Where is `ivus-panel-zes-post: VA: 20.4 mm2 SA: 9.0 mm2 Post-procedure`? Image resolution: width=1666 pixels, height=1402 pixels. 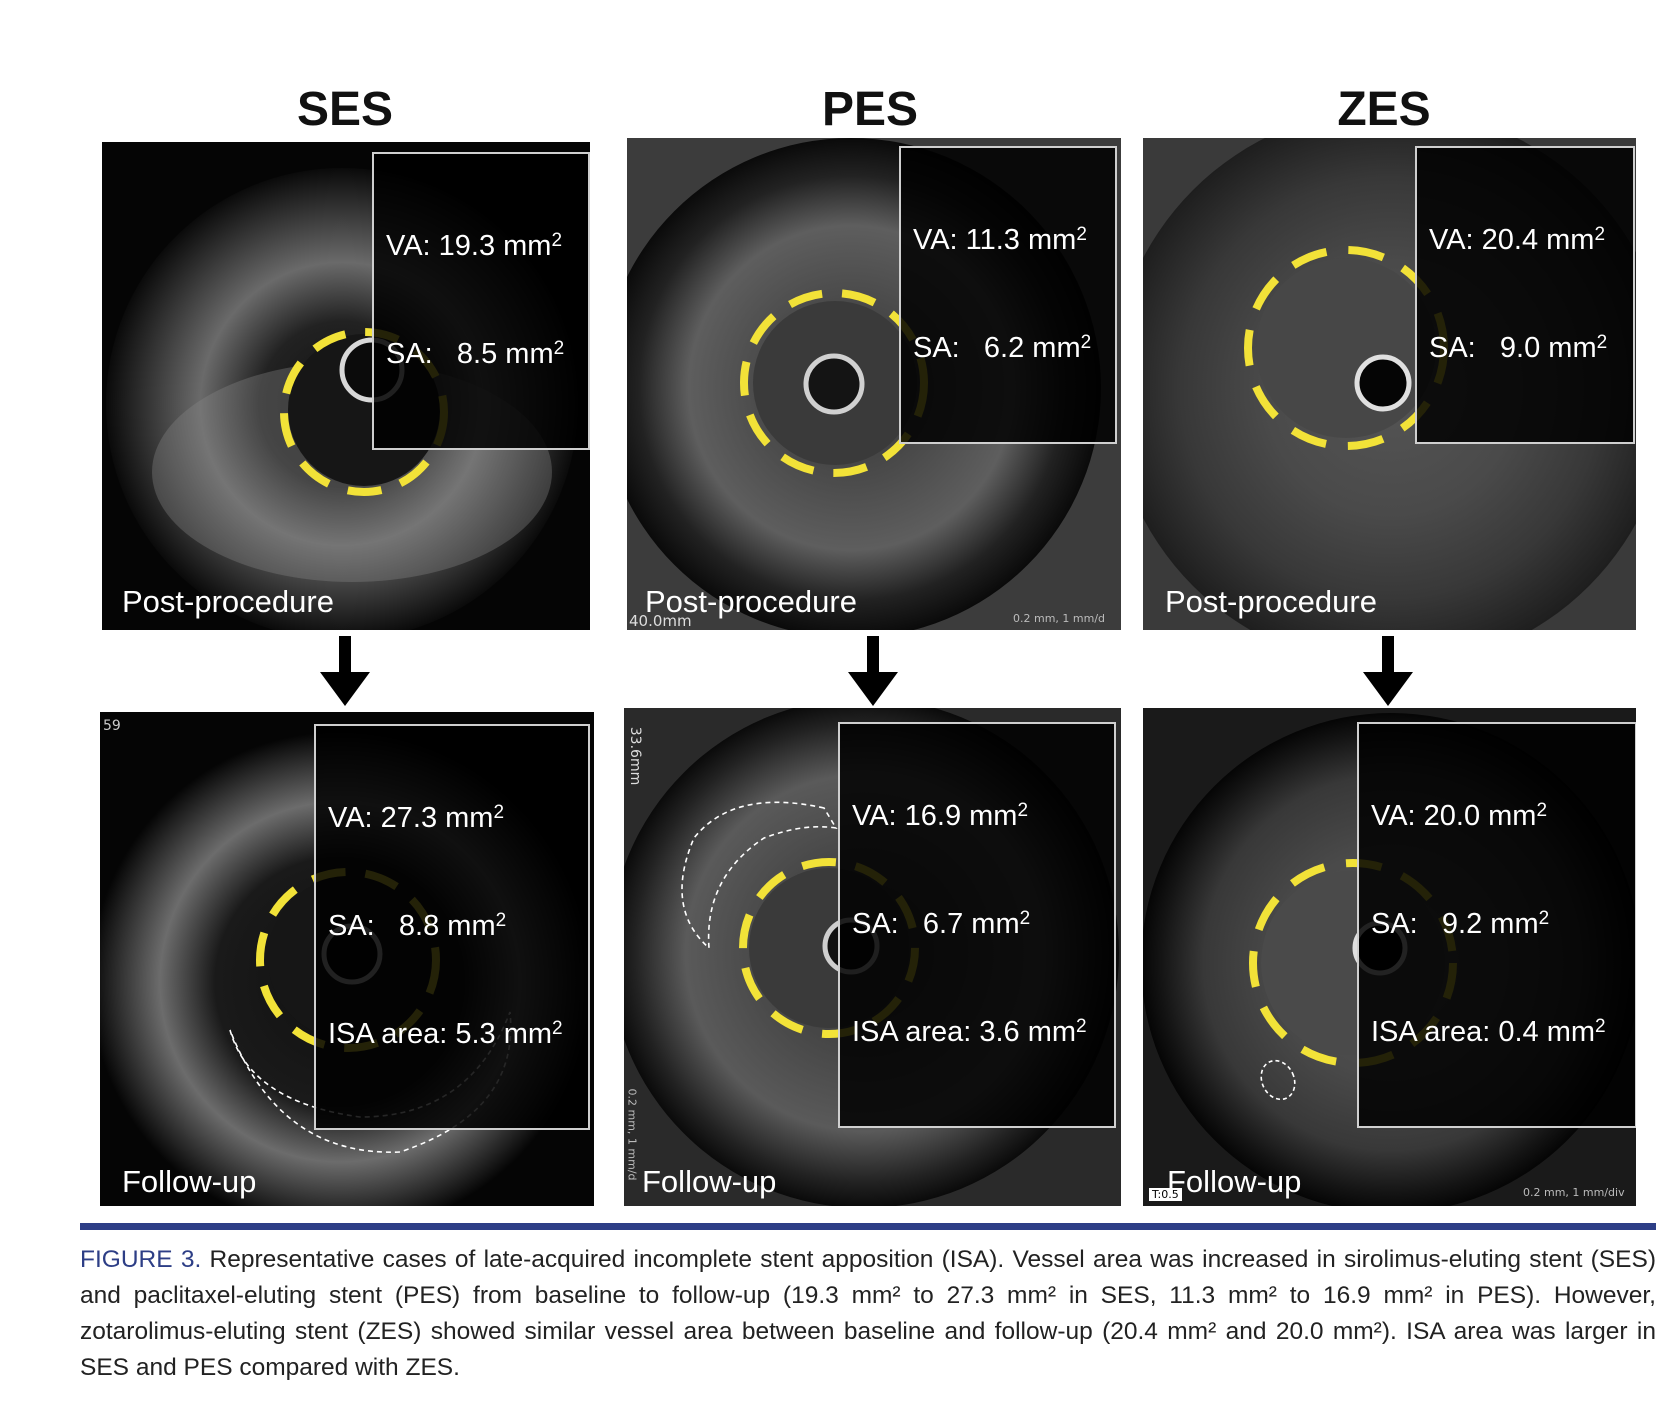
ivus-panel-zes-post: VA: 20.4 mm2 SA: 9.0 mm2 Post-procedure is located at coordinates (1389, 384).